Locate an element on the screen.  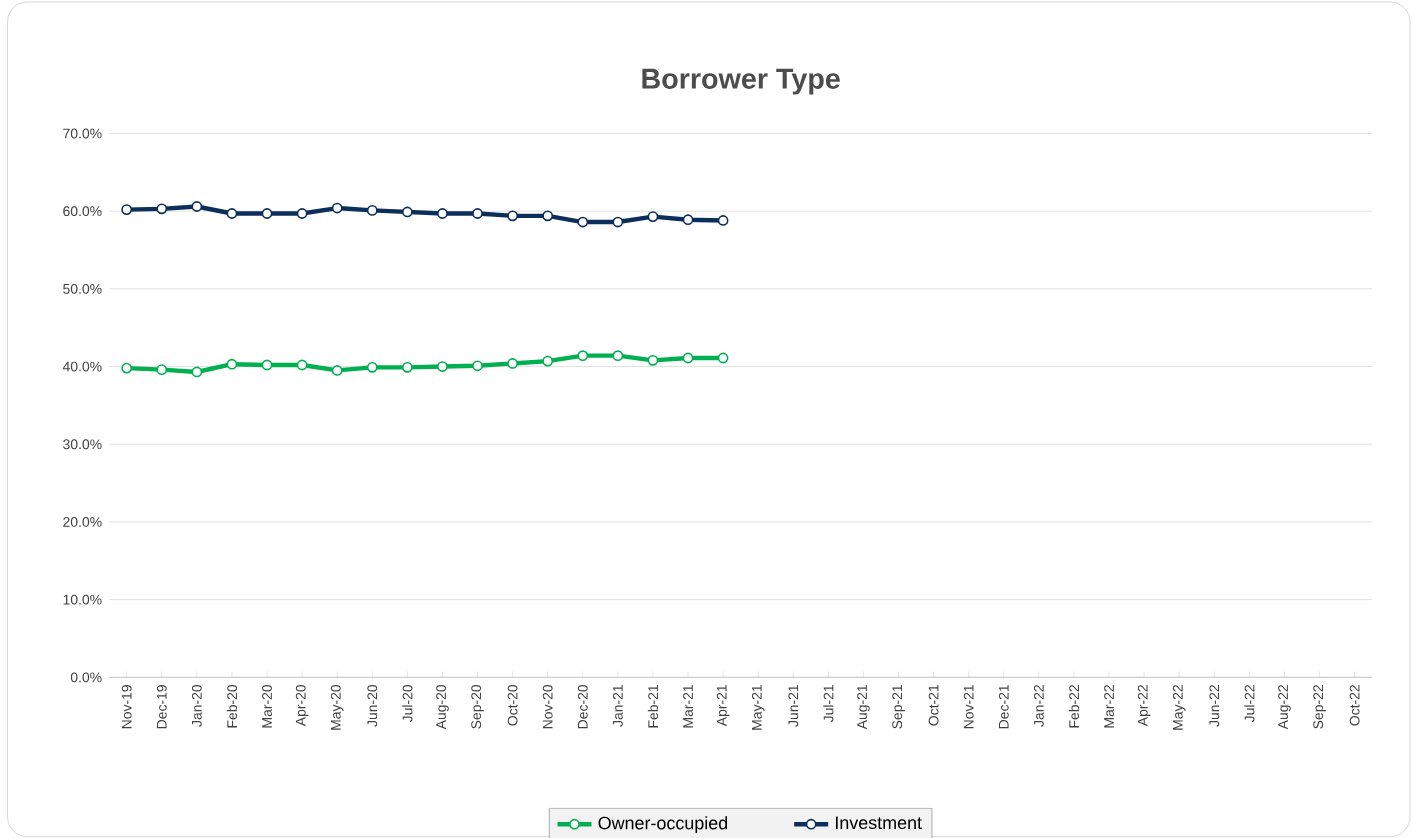
legend-label: Investment is located at coordinates (878, 822).